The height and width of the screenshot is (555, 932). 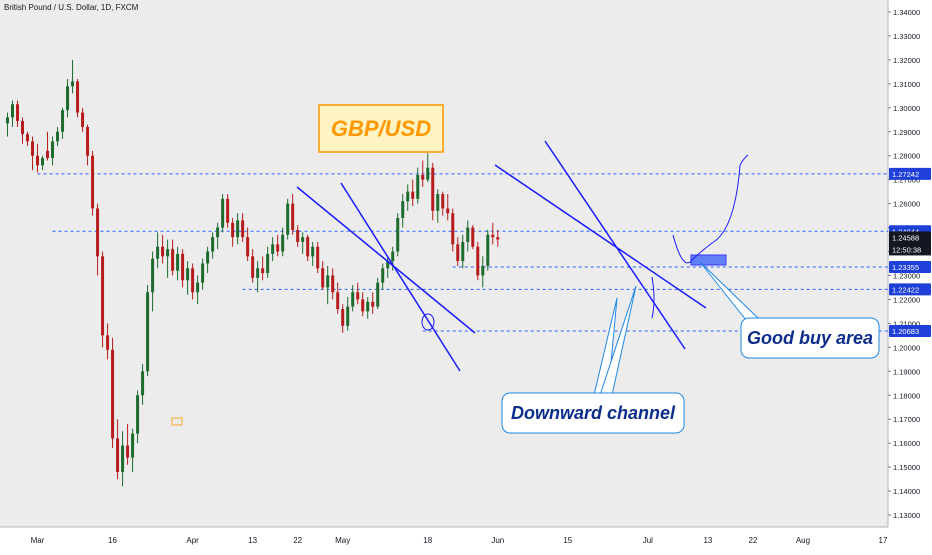 I want to click on time-axis, so click(x=444, y=538).